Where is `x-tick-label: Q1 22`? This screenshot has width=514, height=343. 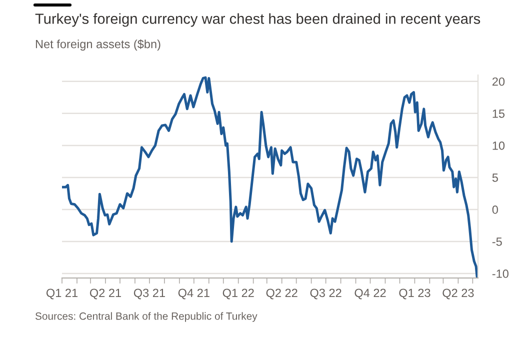
x-tick-label: Q1 22 is located at coordinates (238, 294).